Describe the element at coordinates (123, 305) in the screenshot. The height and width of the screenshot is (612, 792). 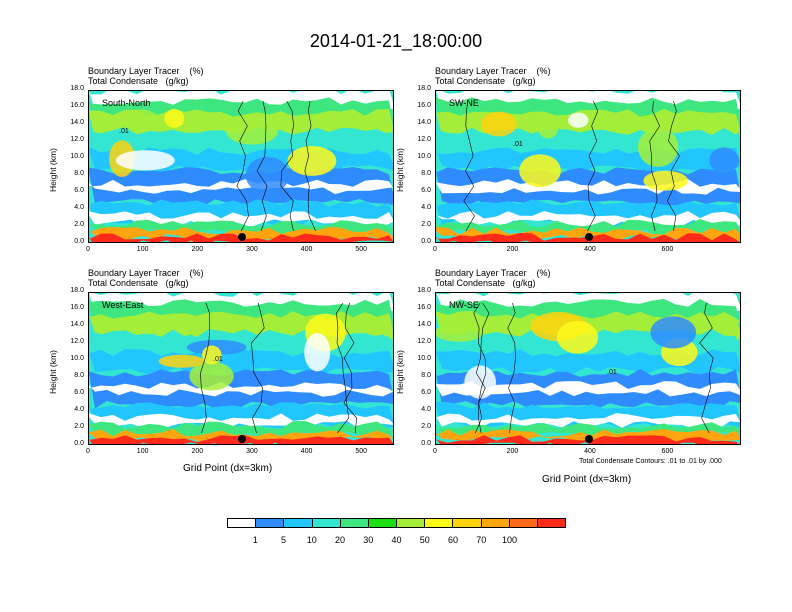
I see `panel-label: West-East` at that location.